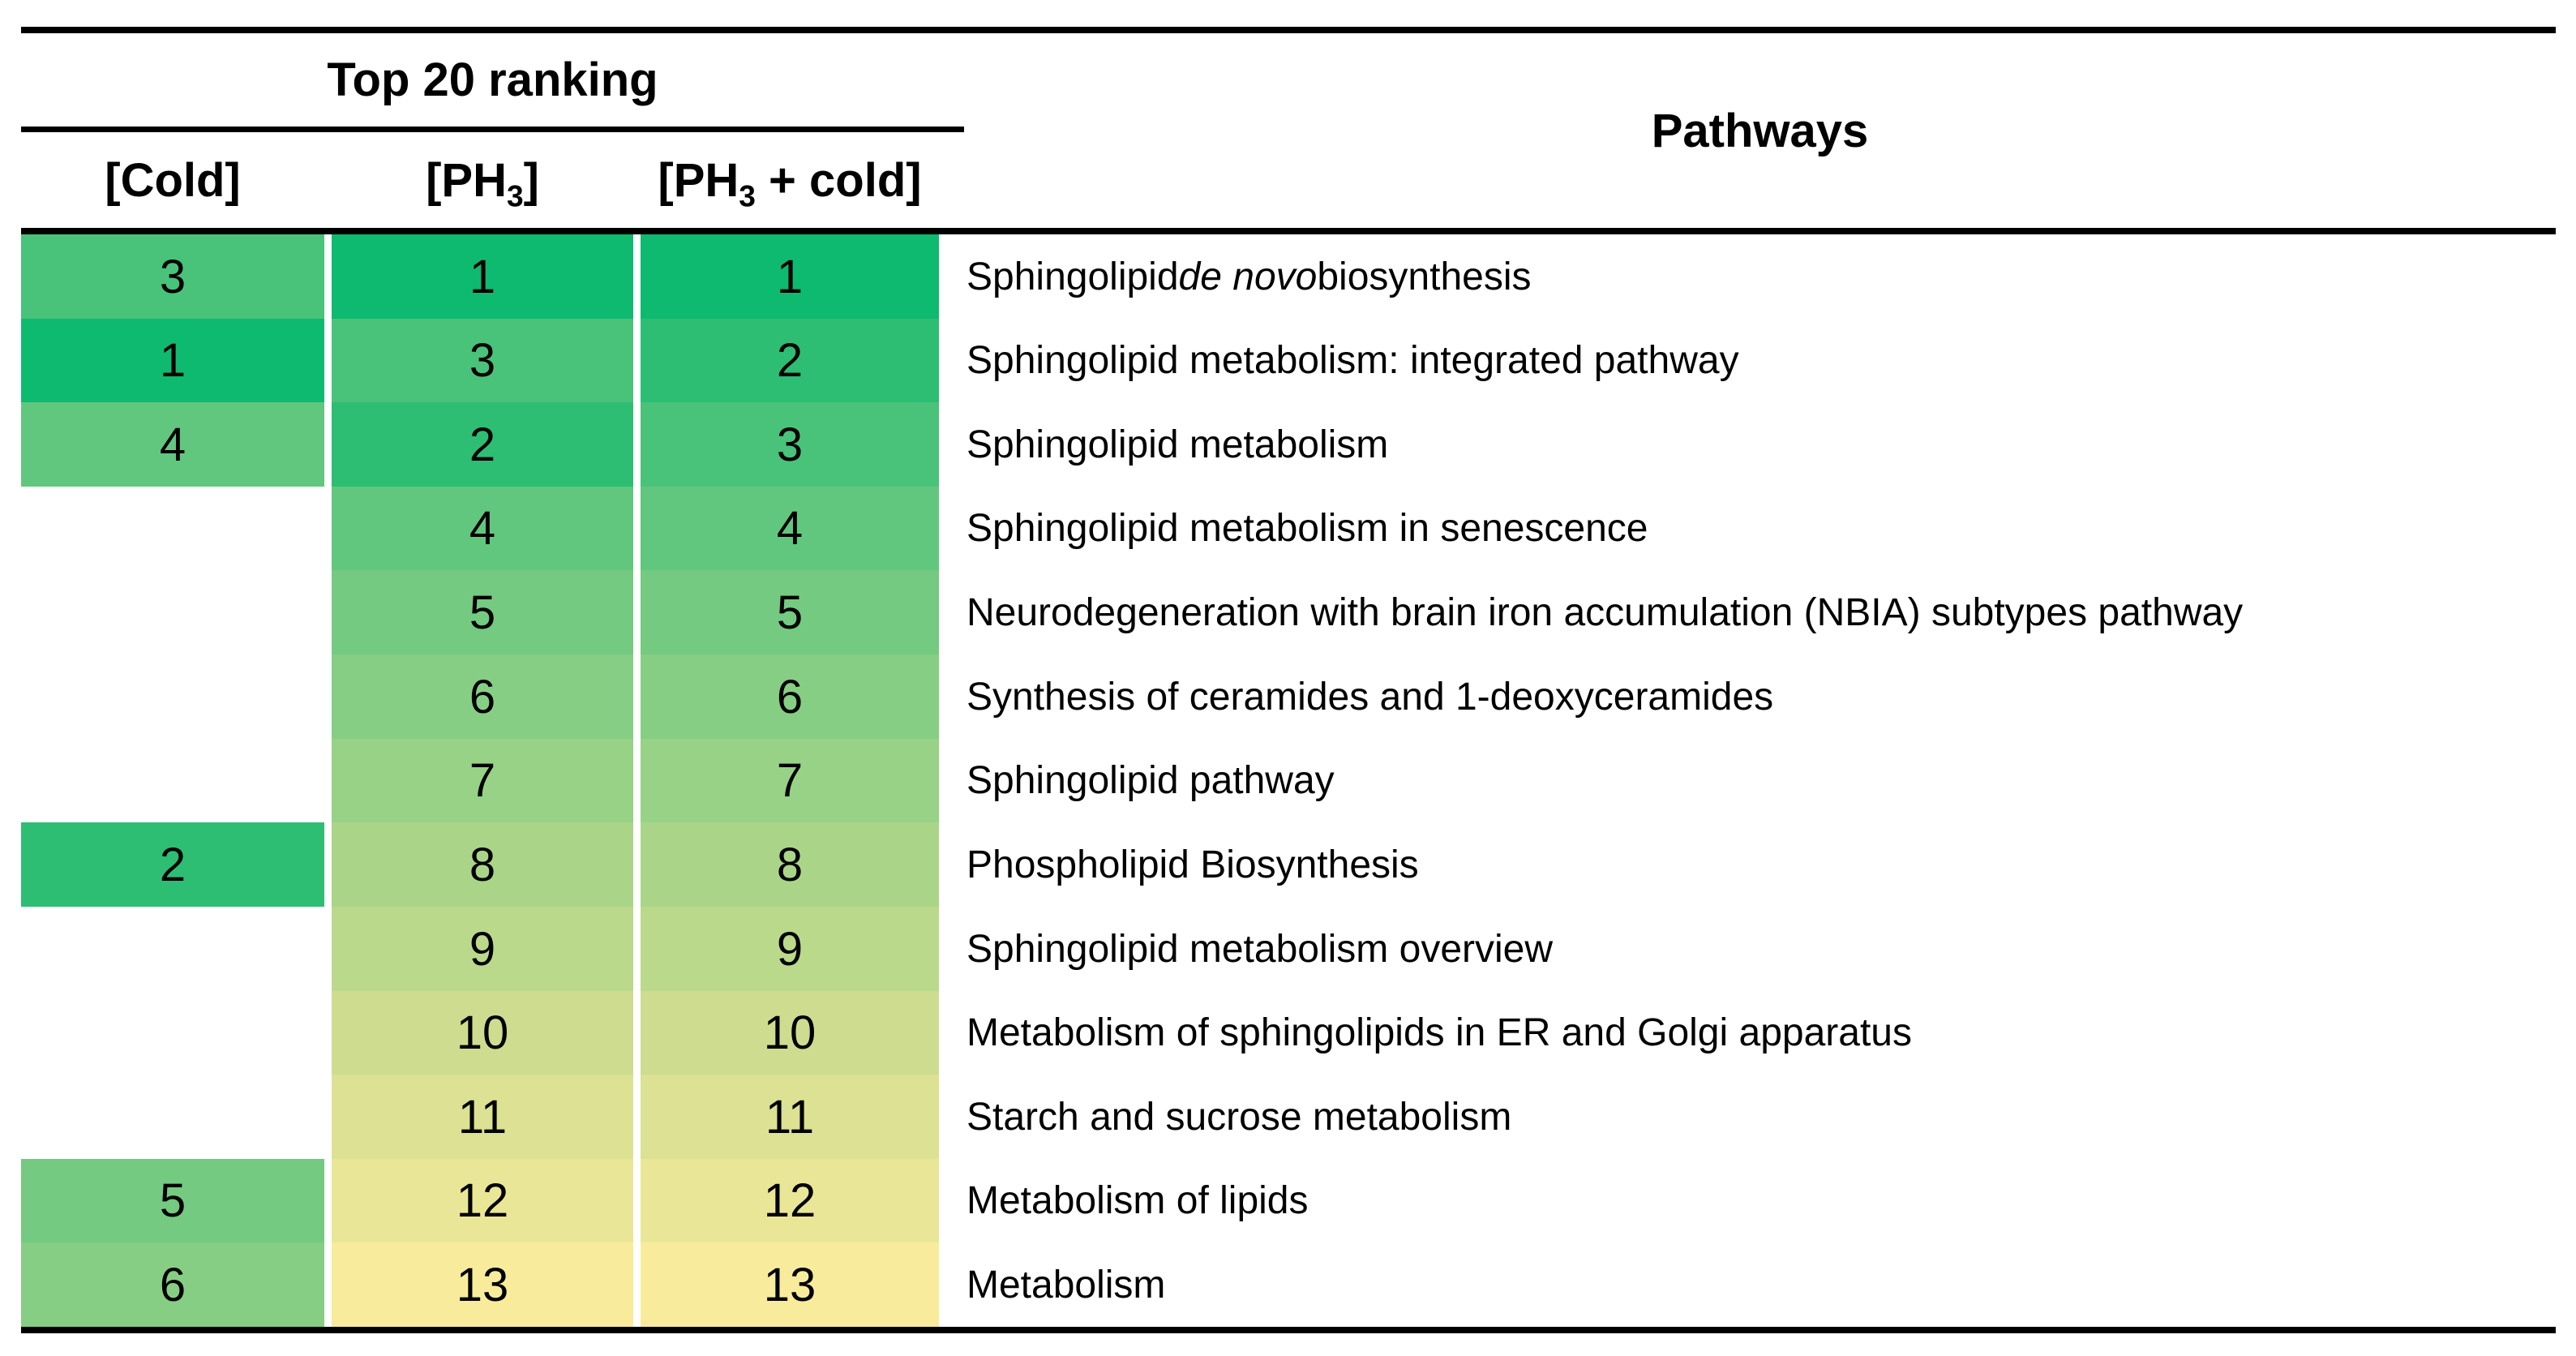 Image resolution: width=2576 pixels, height=1356 pixels. Describe the element at coordinates (482, 780) in the screenshot. I see `ph3-rank-cell: 7` at that location.